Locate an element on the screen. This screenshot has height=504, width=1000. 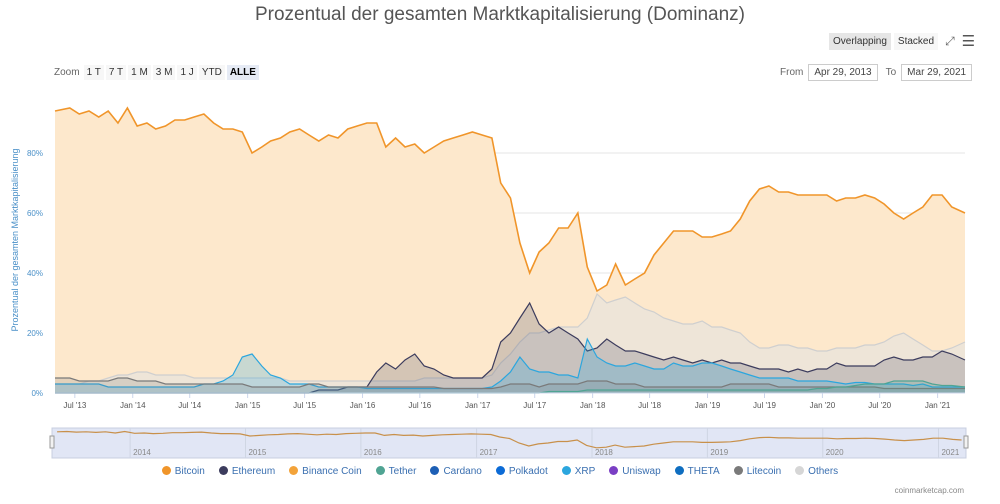
x-tick-label: Jan '17 is located at coordinates (478, 405).